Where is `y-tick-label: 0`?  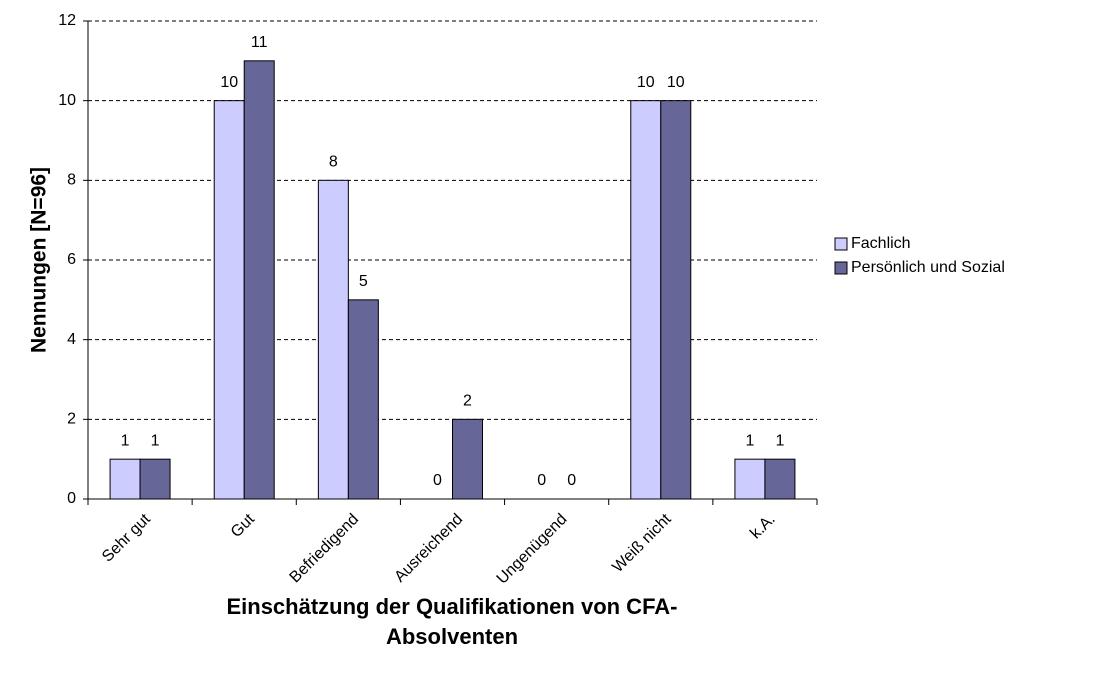
y-tick-label: 0 is located at coordinates (71, 498).